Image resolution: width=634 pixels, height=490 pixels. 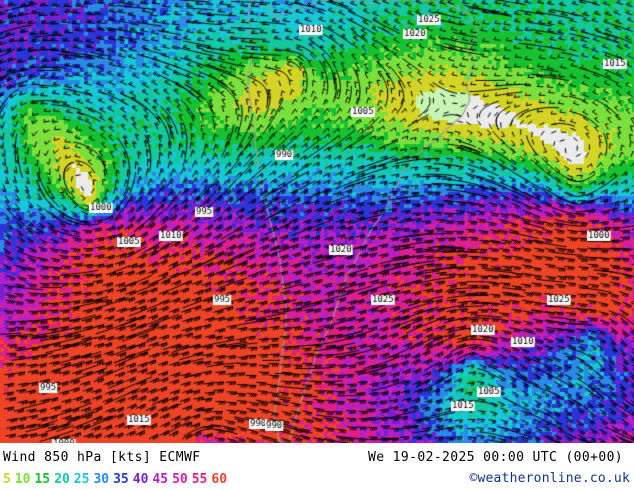 What do you see at coordinates (62, 479) in the screenshot?
I see `legend-tick-20: 20` at bounding box center [62, 479].